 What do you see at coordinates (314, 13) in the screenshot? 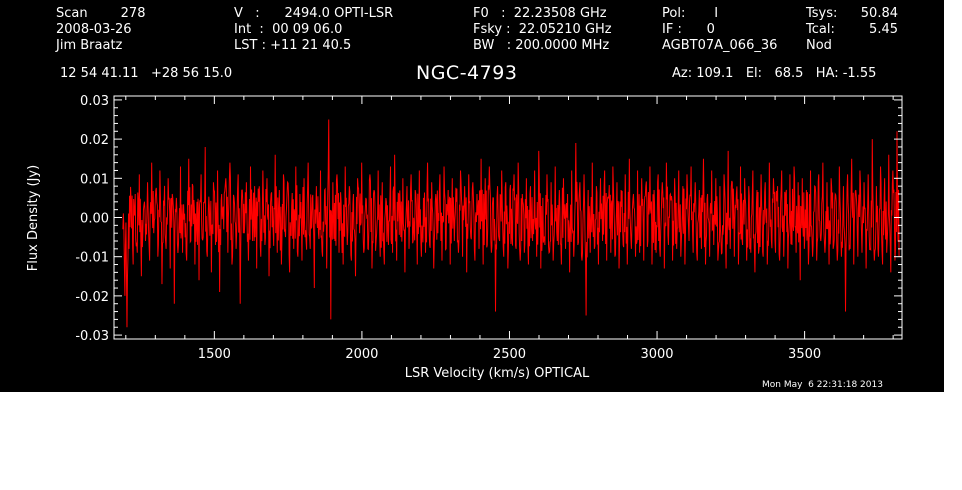
I see `header-velocity: V : 2494.0 OPTI-LSR` at bounding box center [314, 13].